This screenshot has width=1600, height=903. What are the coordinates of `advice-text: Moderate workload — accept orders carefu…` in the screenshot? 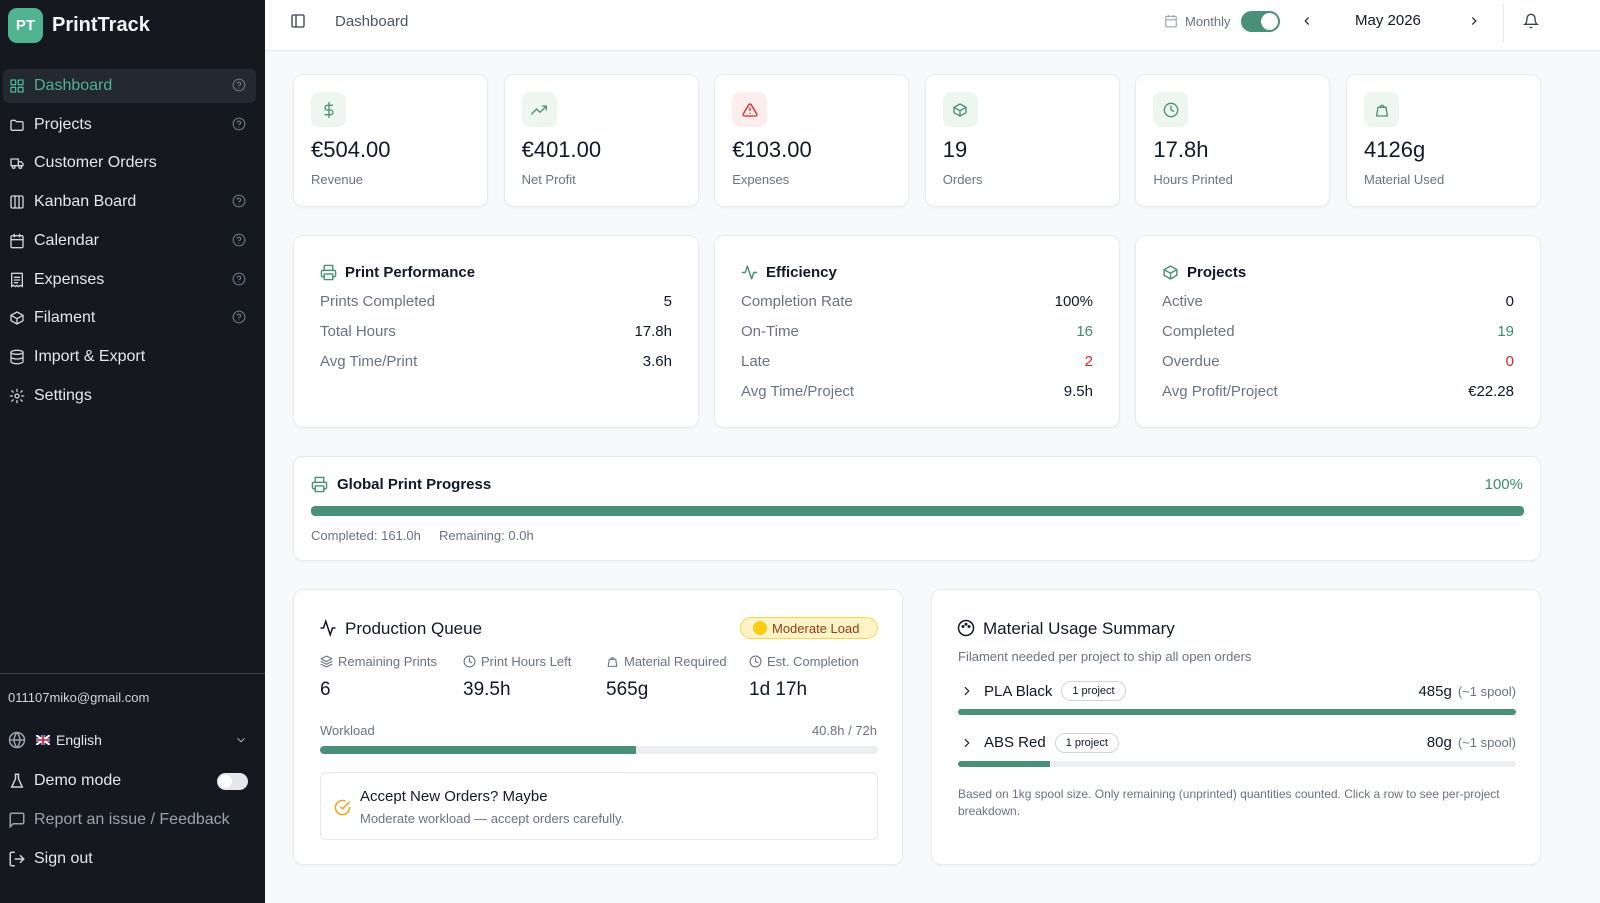 It's located at (492, 818).